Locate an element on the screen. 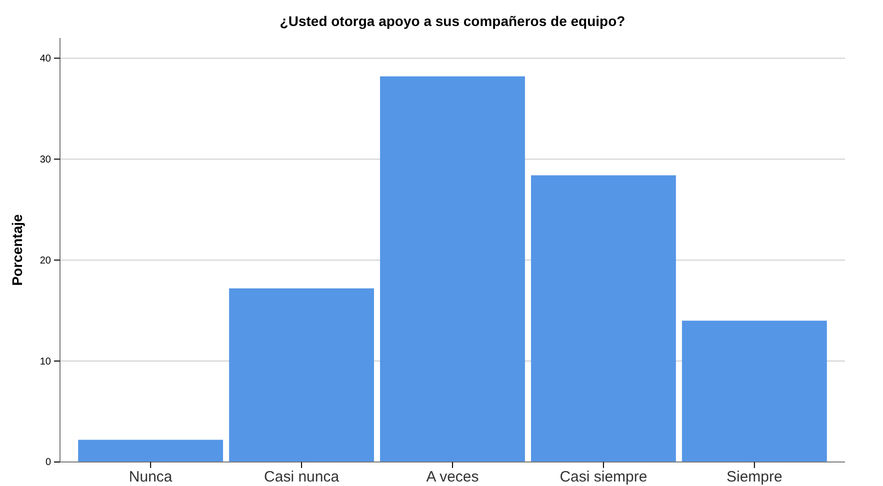 This screenshot has width=883, height=486. x-tick-label: A veces is located at coordinates (452, 477).